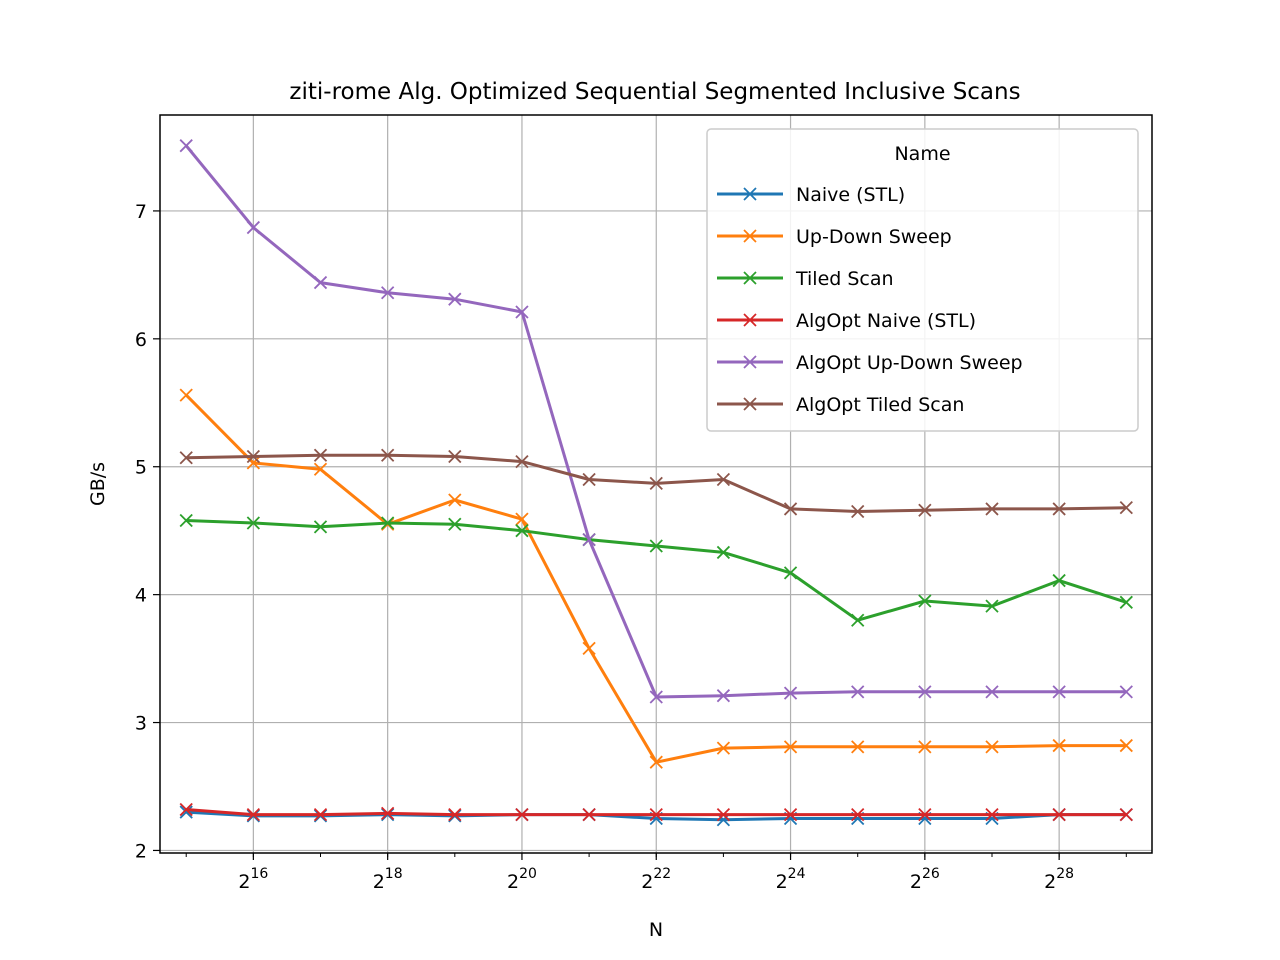 The image size is (1280, 960). I want to click on x-tick-label: 228, so click(1059, 879).